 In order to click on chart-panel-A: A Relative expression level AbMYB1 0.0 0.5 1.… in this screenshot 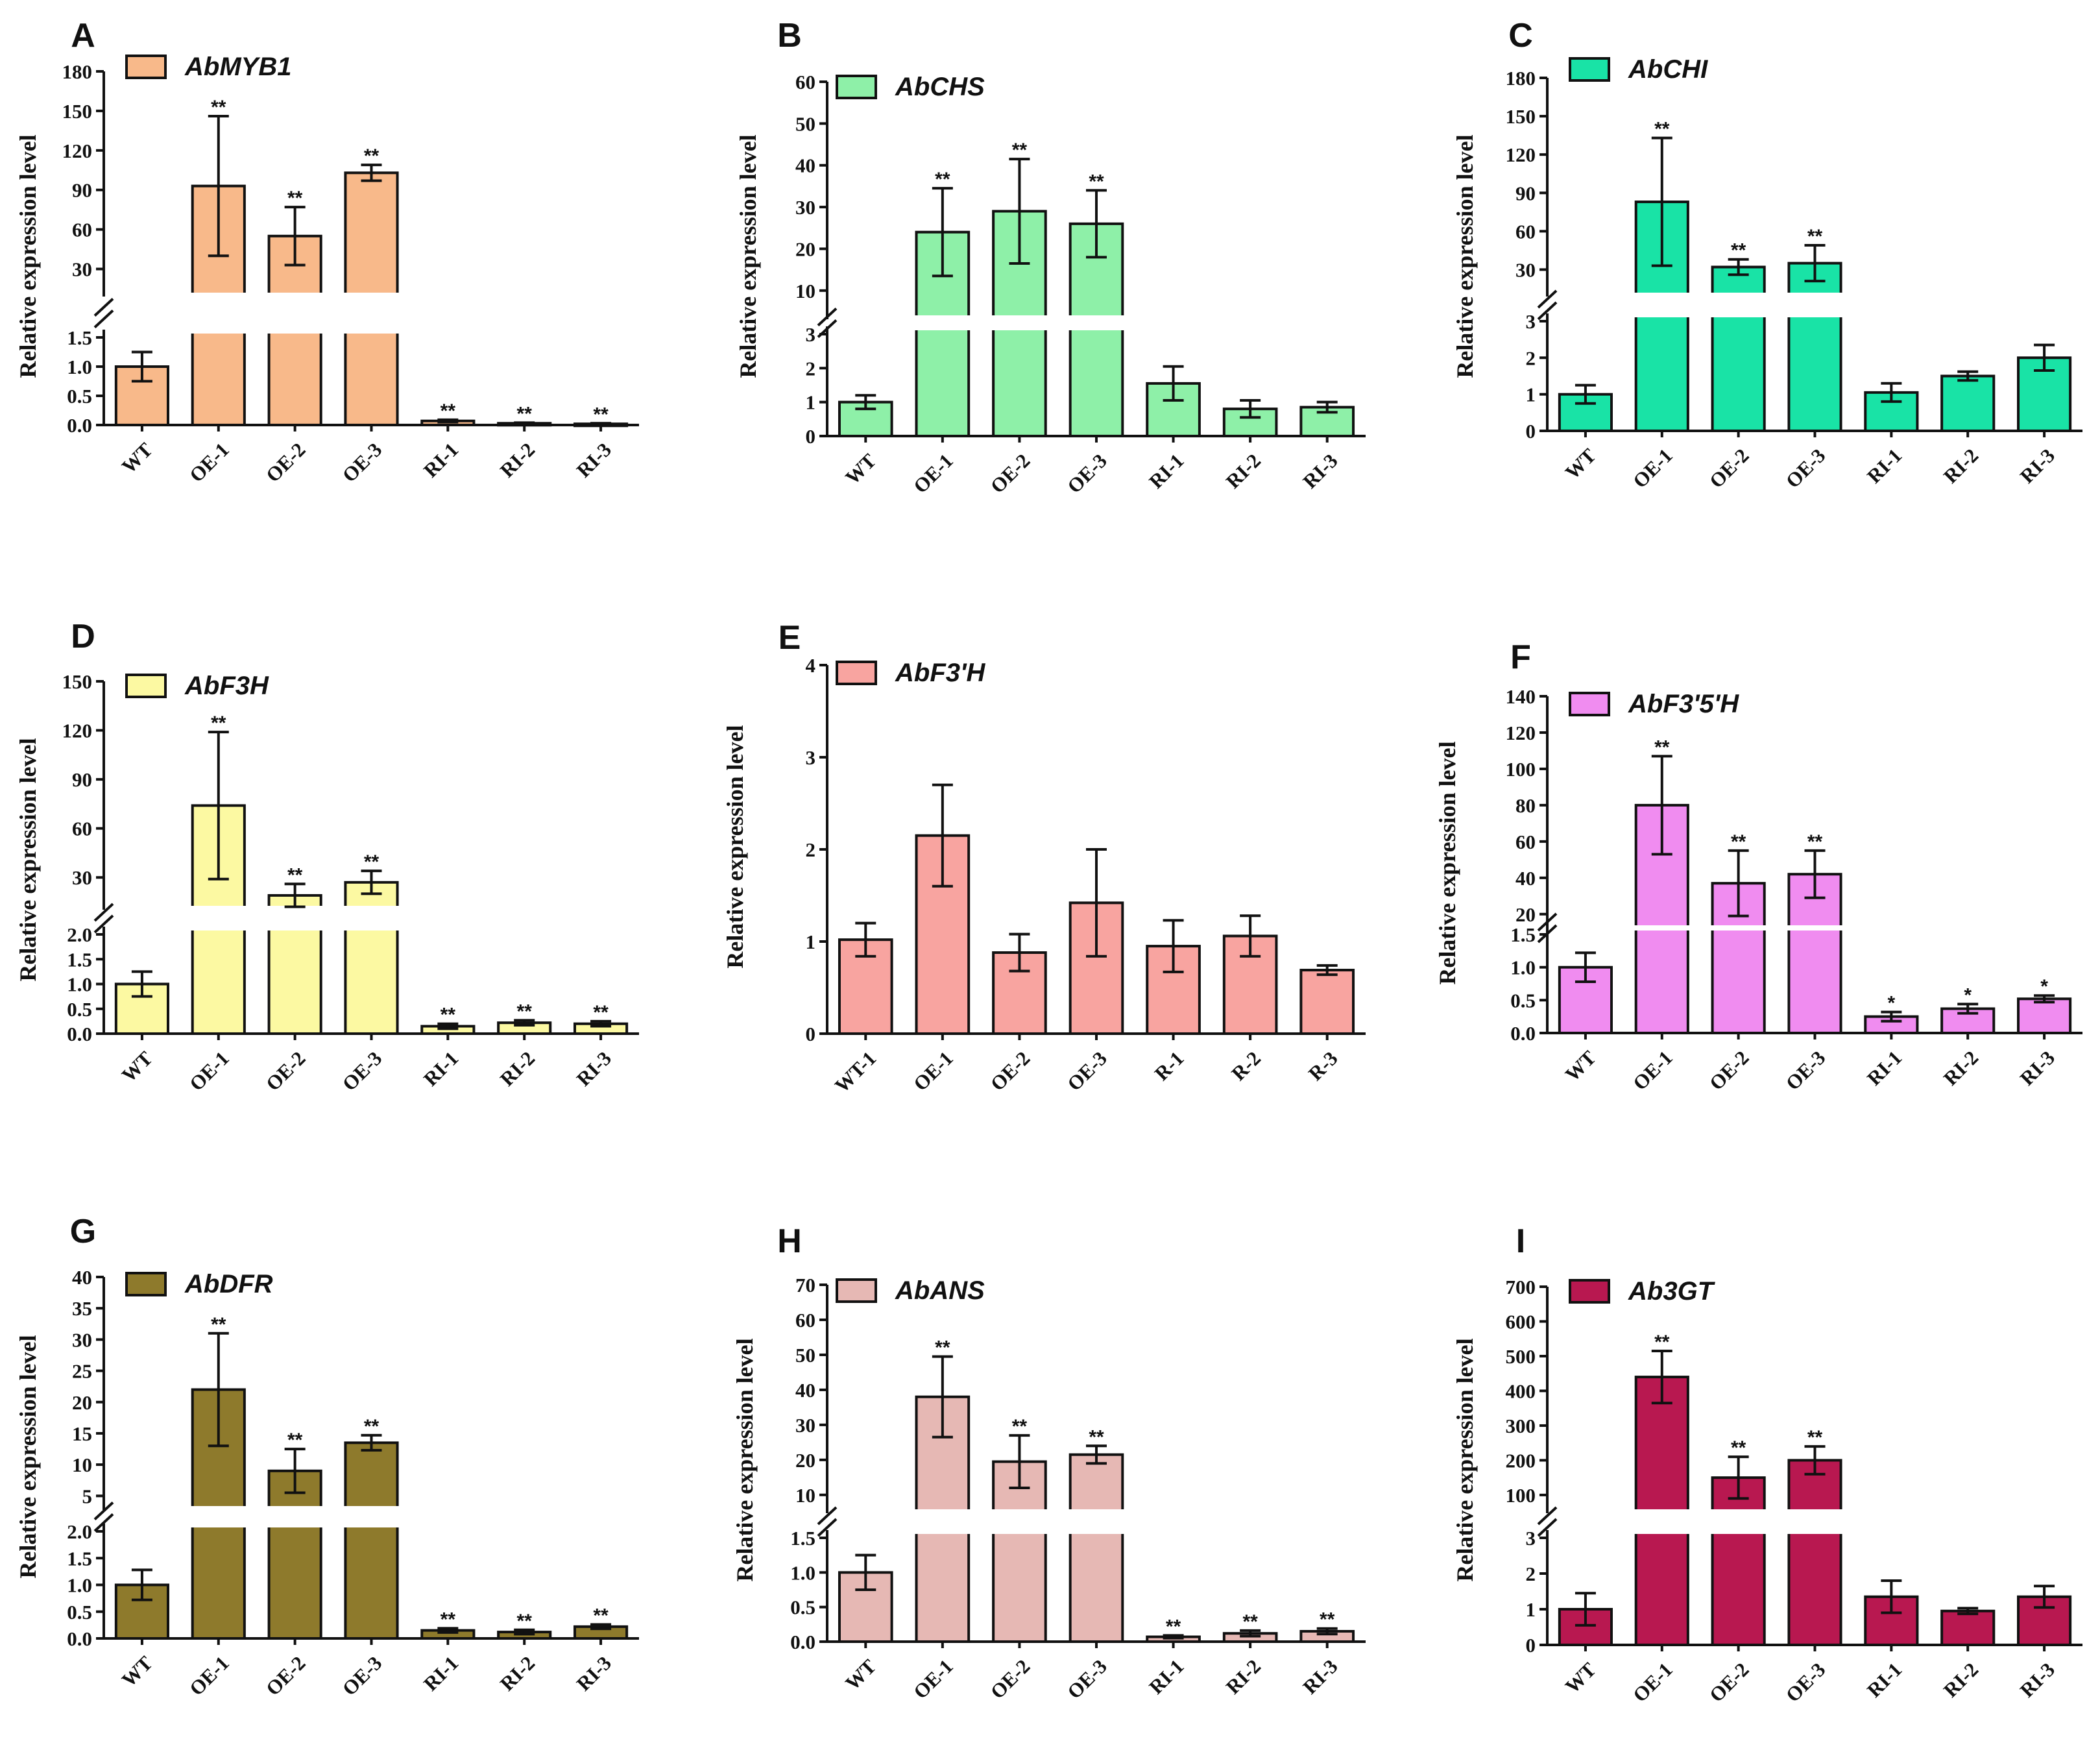, I will do `click(327, 252)`.